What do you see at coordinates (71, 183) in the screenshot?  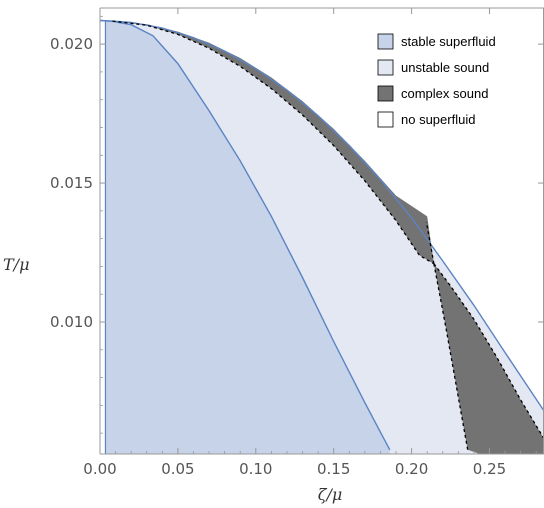 I see `y-tick-label: 0.015` at bounding box center [71, 183].